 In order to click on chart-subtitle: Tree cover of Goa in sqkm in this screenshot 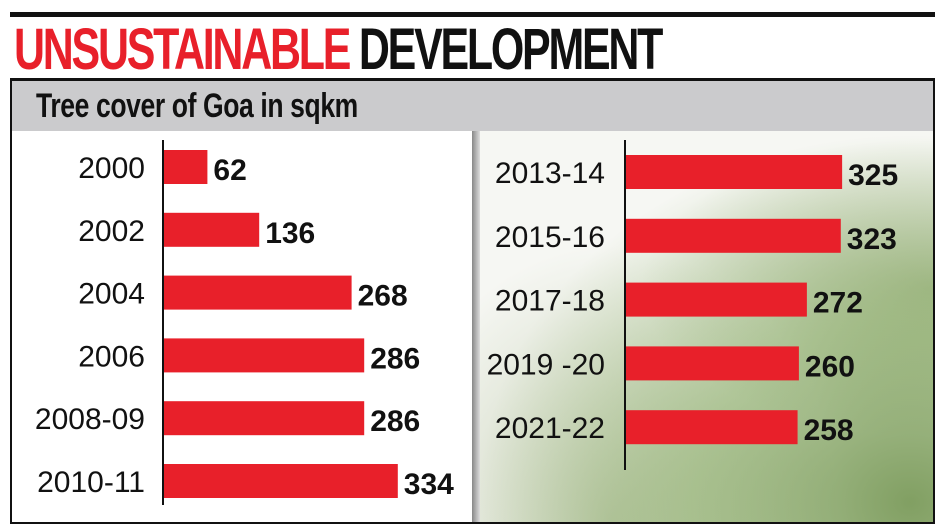, I will do `click(197, 106)`.